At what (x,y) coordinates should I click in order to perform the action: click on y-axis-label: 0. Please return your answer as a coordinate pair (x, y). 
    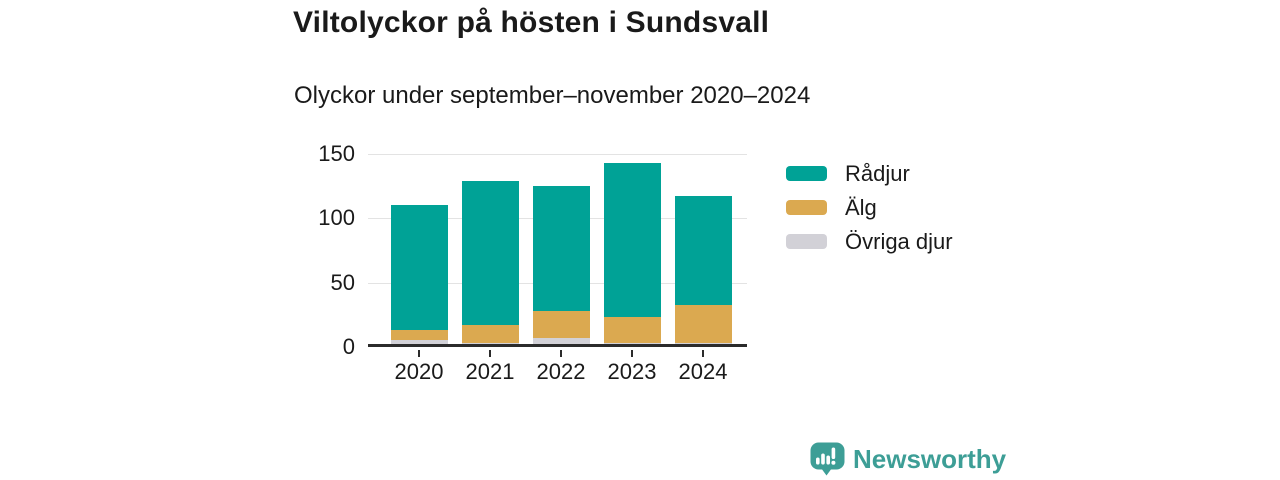
    Looking at the image, I should click on (348, 346).